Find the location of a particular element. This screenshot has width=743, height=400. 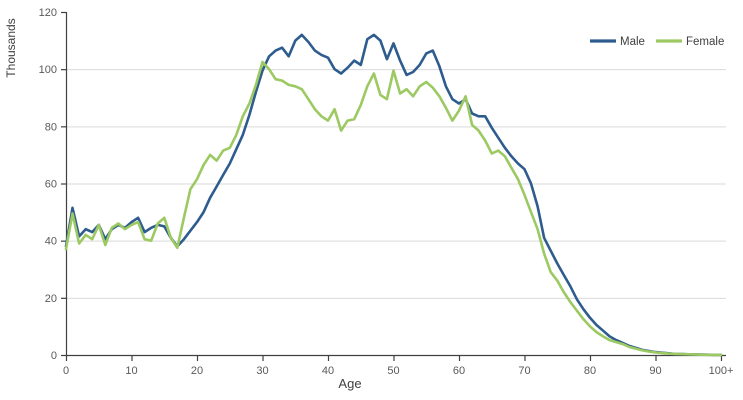

x-axis-tick-labels: 0 10 20 30 40 50 60 70 80 90 100+ is located at coordinates (398, 371).